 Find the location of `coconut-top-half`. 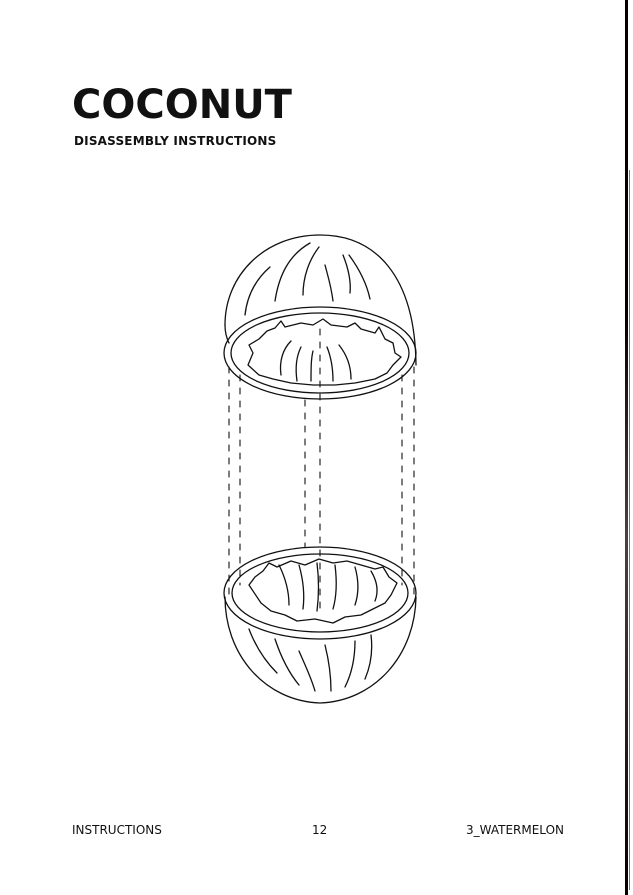

coconut-top-half is located at coordinates (320, 317).